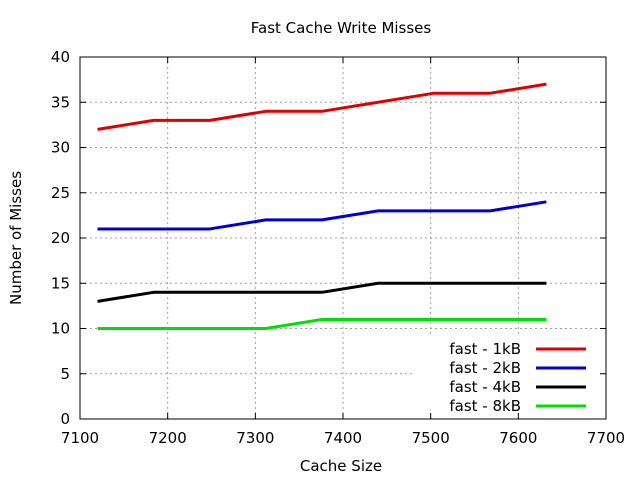 The height and width of the screenshot is (480, 640). What do you see at coordinates (60, 57) in the screenshot?
I see `y-tick-label: 40` at bounding box center [60, 57].